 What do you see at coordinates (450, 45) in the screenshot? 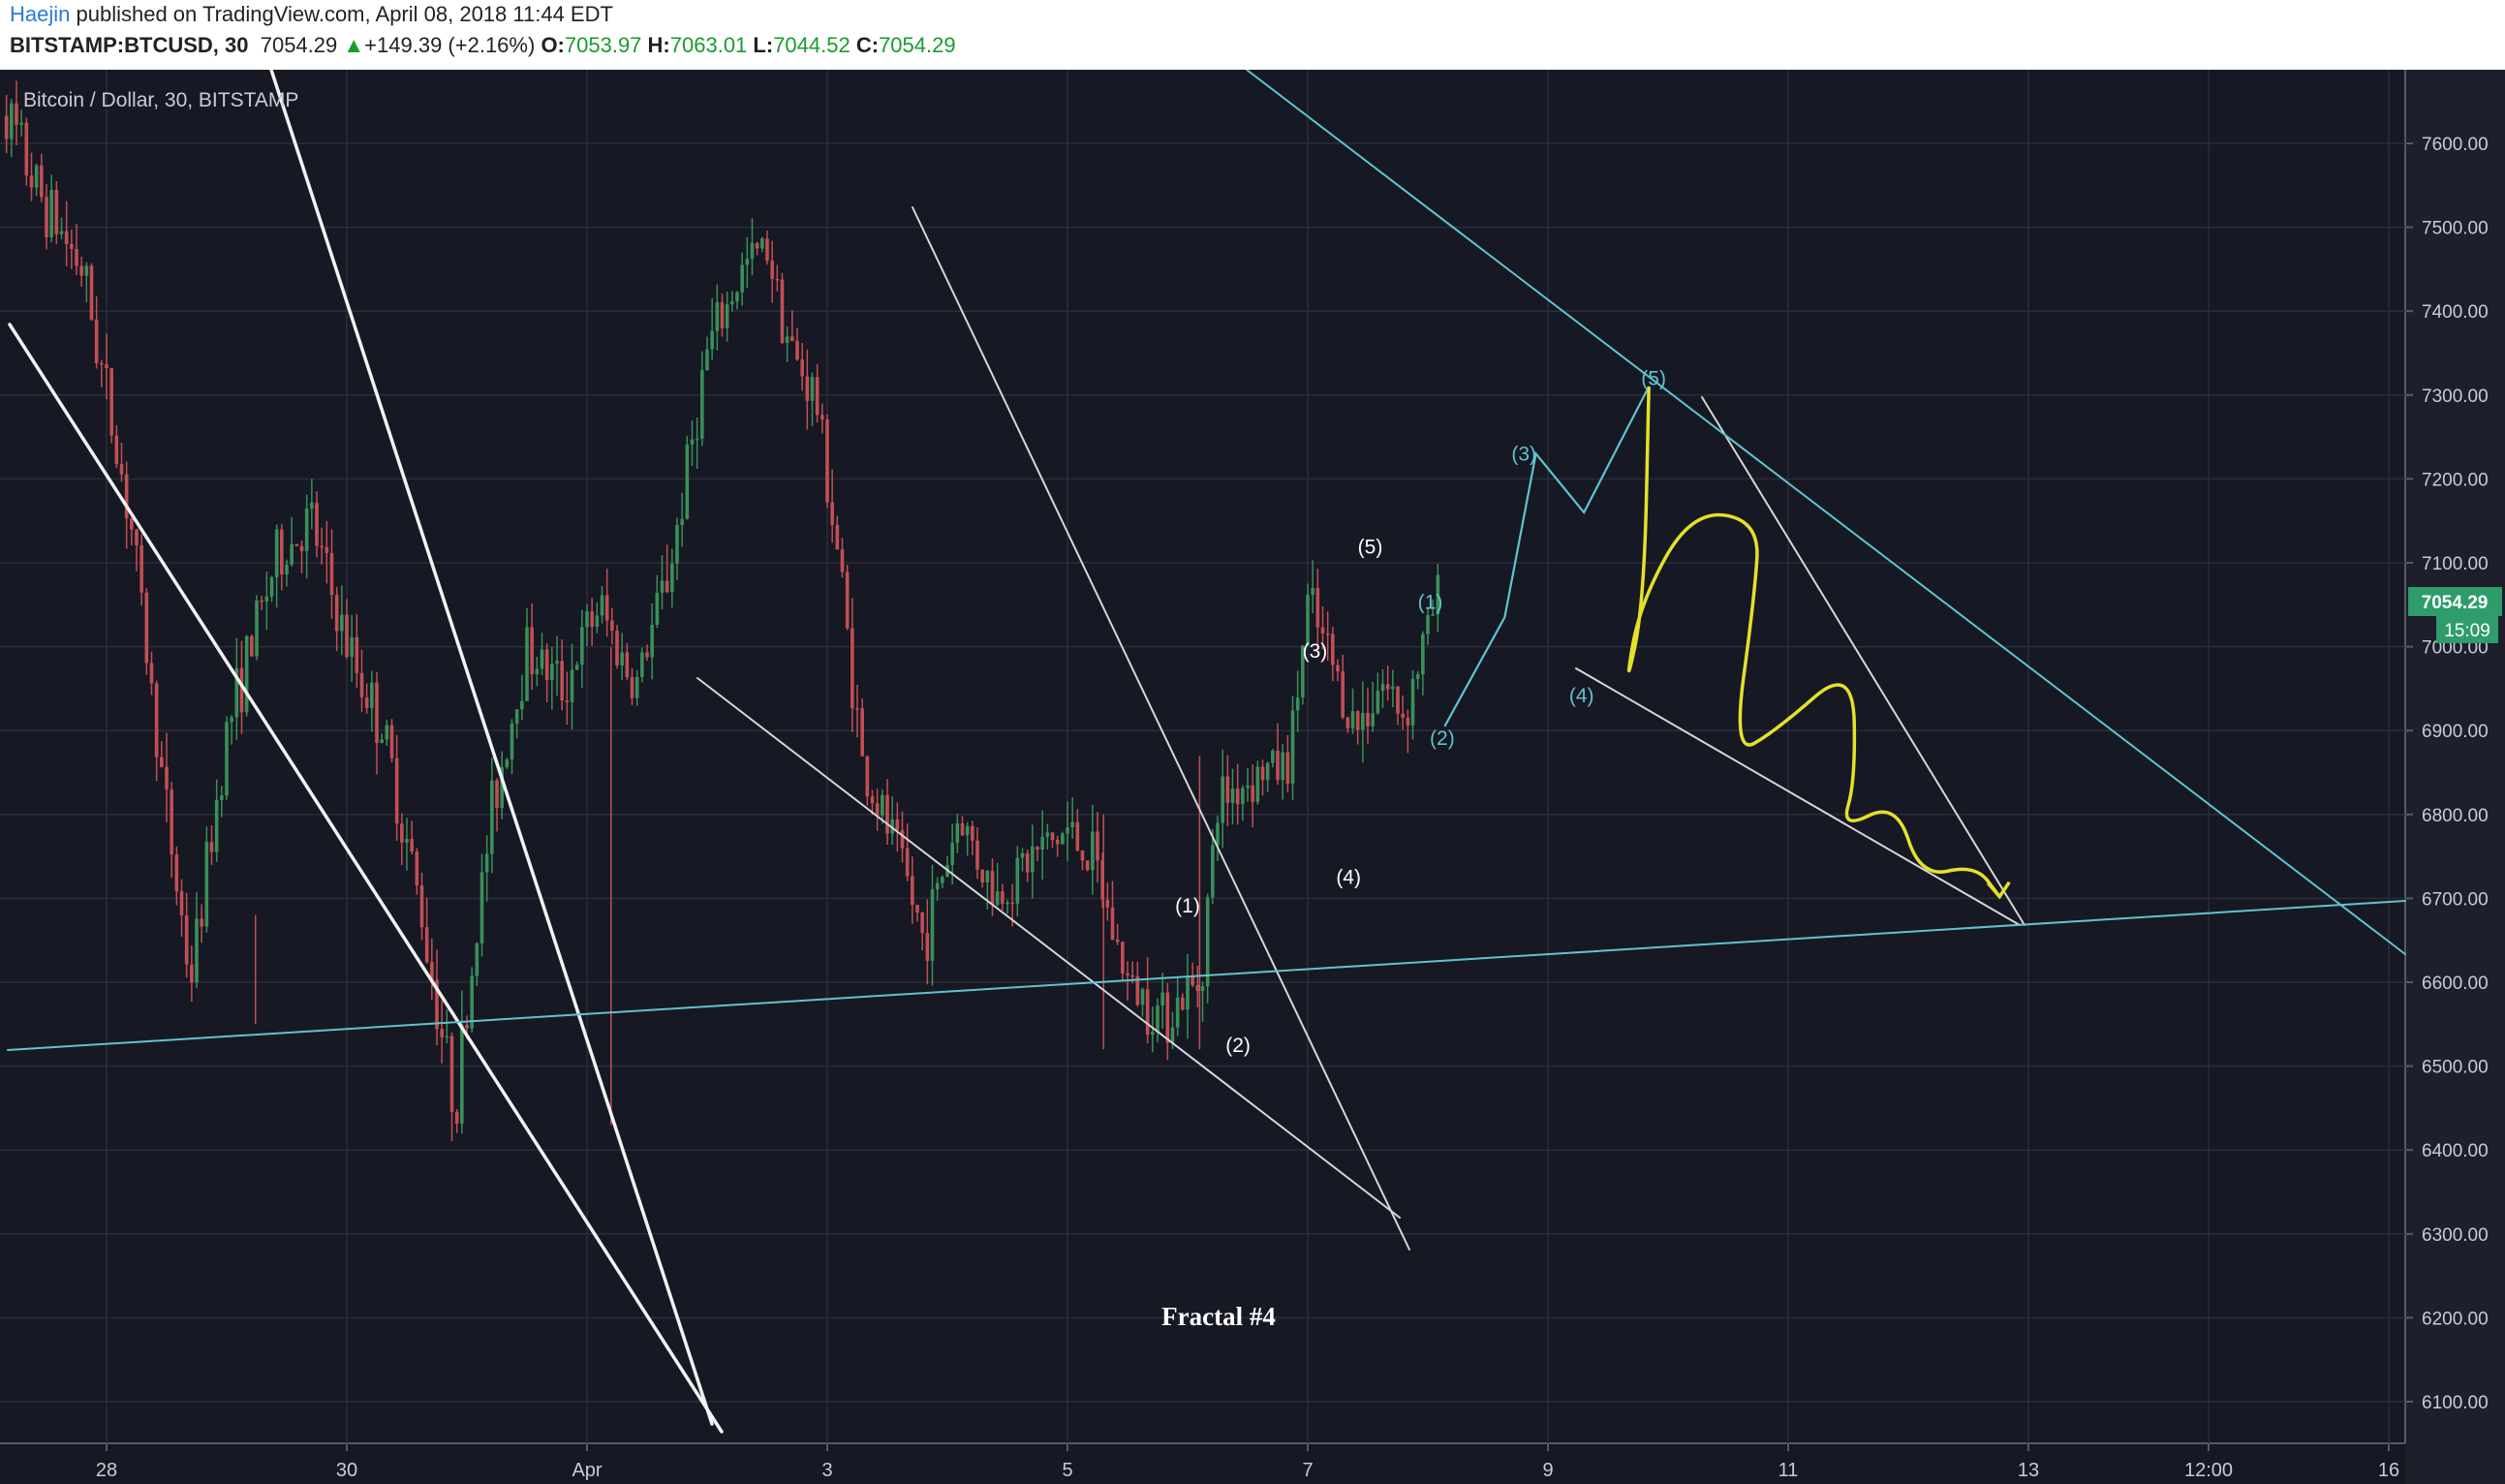
I see `price-change: +149.39 (+2.16%)` at bounding box center [450, 45].